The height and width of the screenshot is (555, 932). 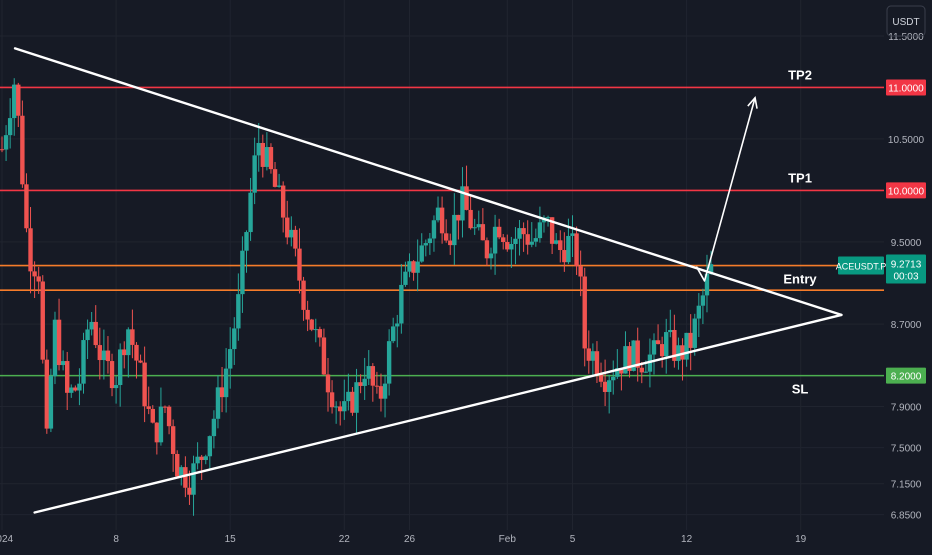 I want to click on arrow-head, so click(x=752, y=102).